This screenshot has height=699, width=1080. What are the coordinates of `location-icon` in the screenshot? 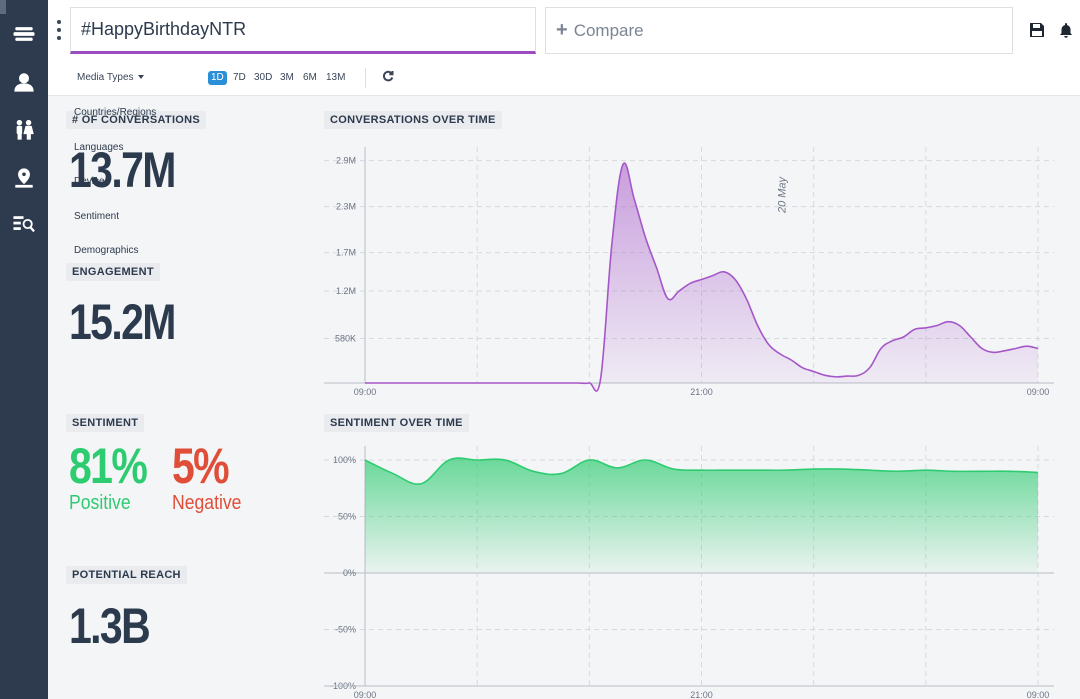 It's located at (24, 178).